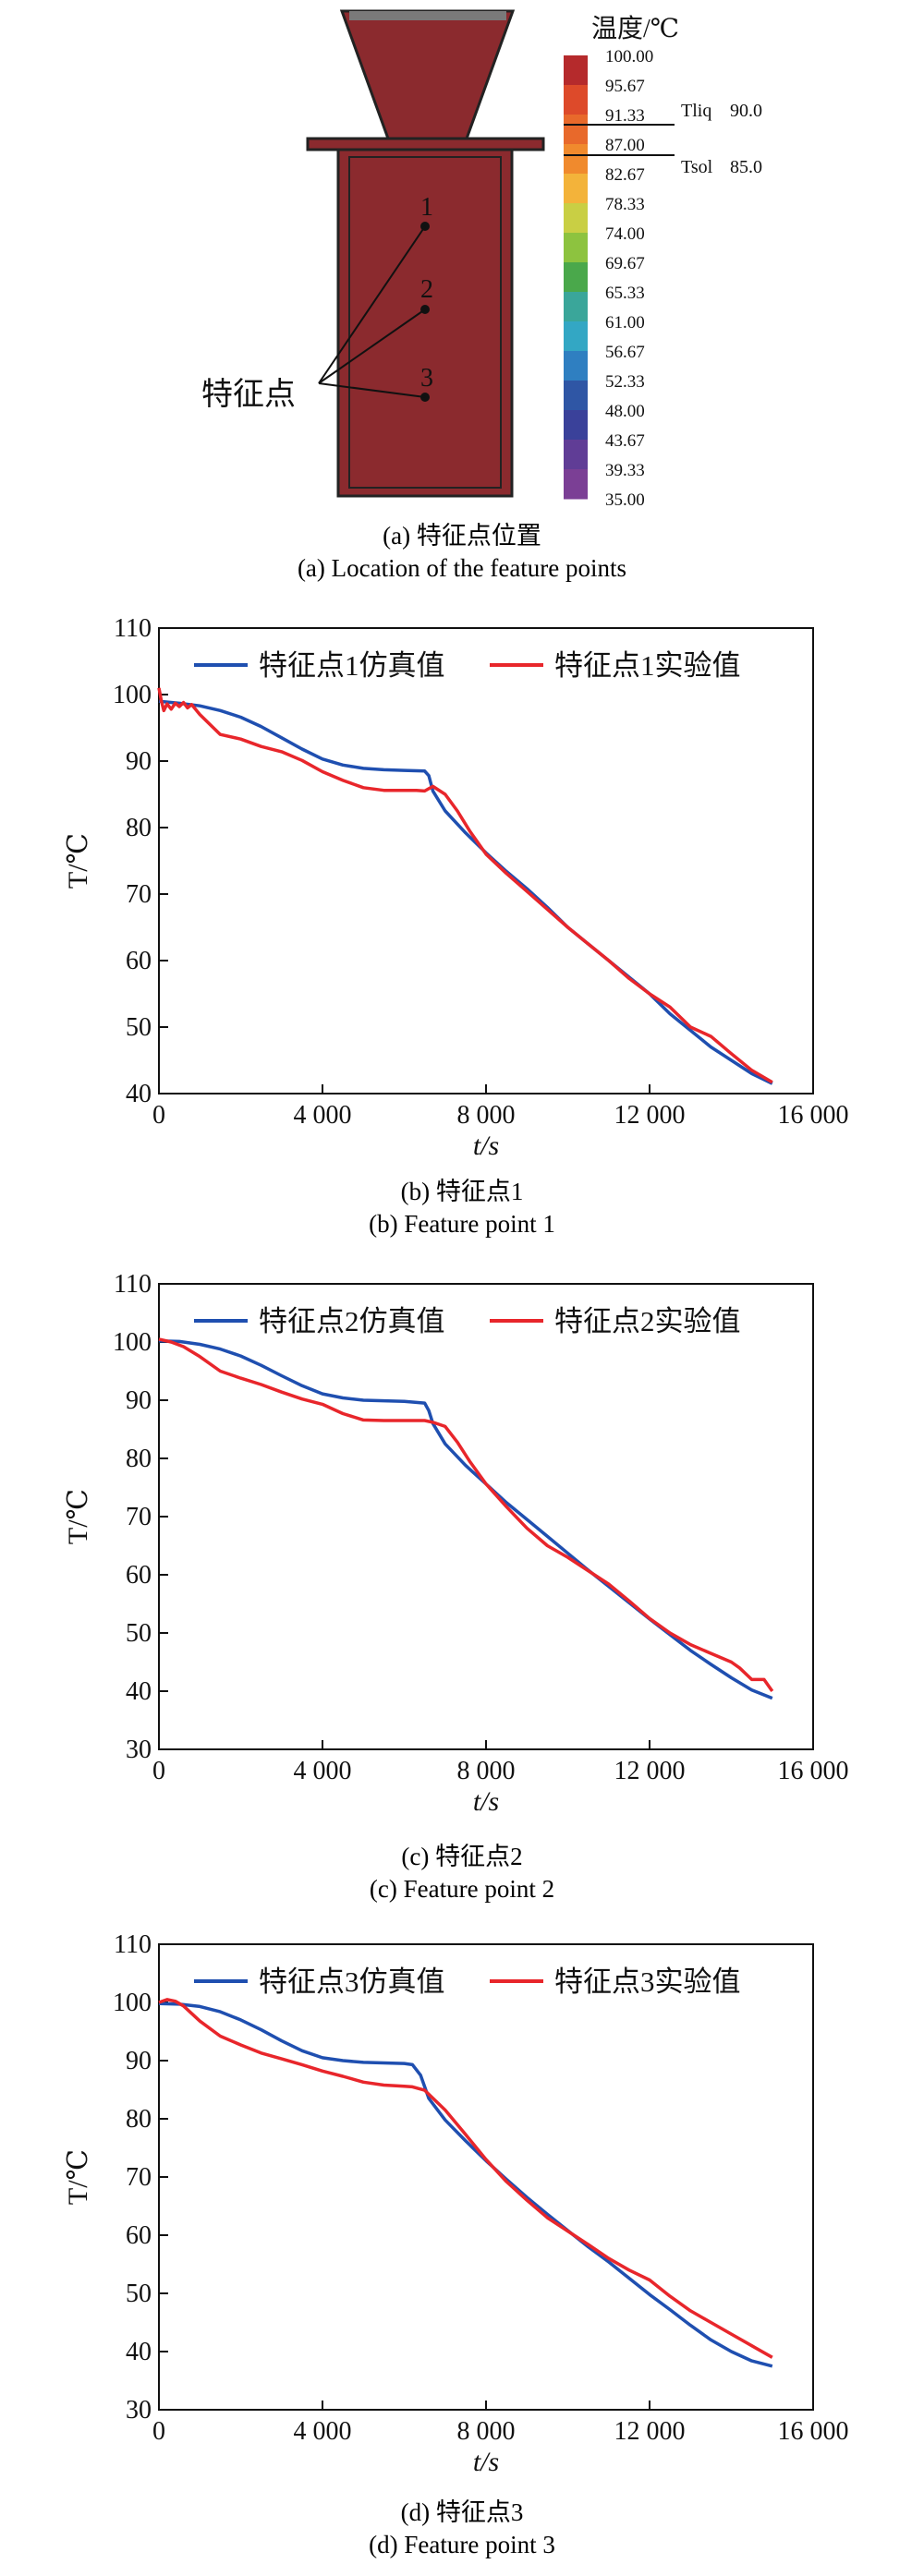 The width and height of the screenshot is (924, 2576). Describe the element at coordinates (625, 411) in the screenshot. I see `colorbar-tick-label: 48.00` at that location.